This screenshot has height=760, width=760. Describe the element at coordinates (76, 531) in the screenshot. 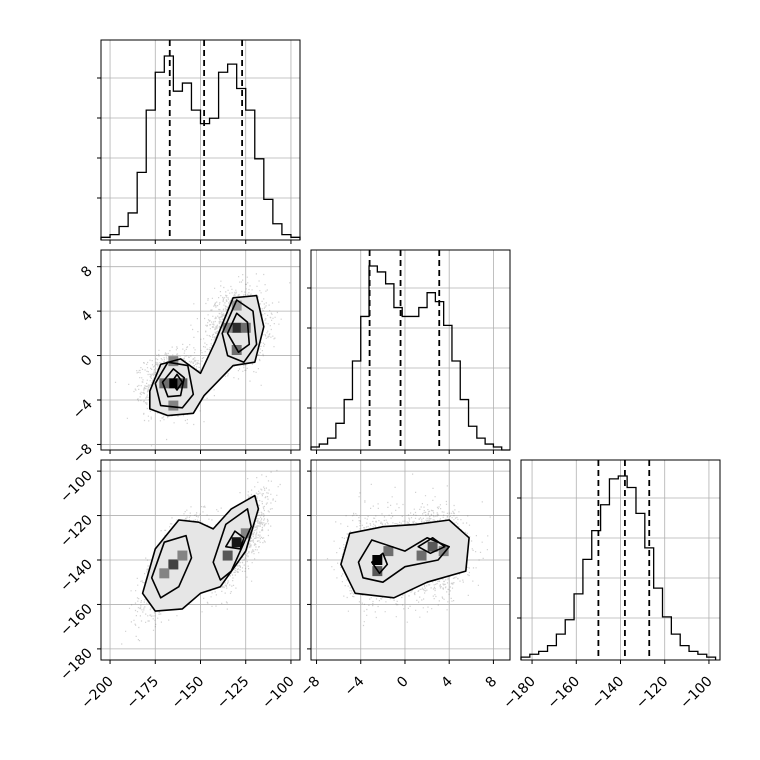

I see `y-tick-label: −120` at that location.